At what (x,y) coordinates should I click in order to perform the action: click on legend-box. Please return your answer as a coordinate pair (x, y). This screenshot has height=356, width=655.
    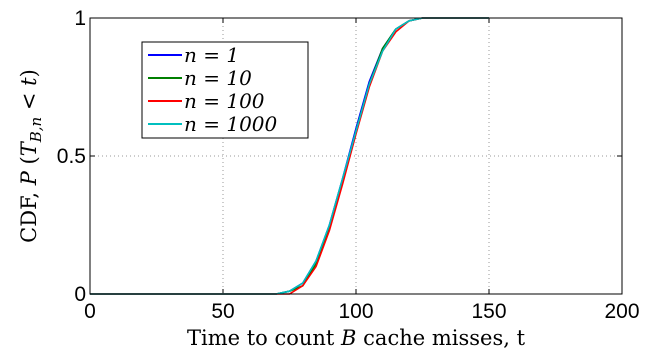
    Looking at the image, I should click on (225, 90).